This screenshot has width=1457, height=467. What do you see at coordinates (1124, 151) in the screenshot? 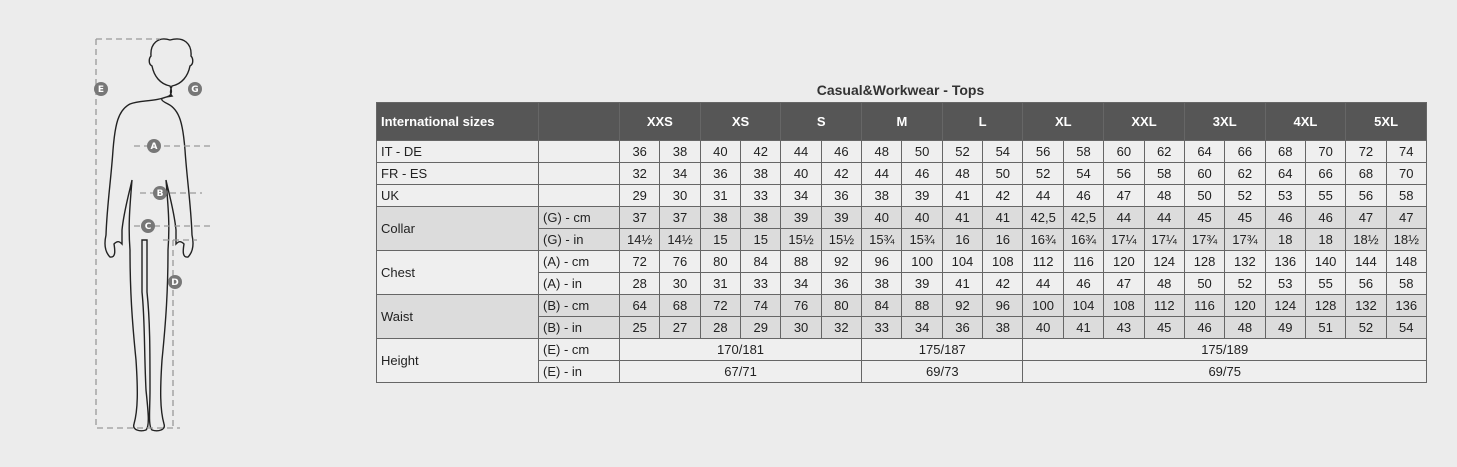
I see `size-cell: 60` at bounding box center [1124, 151].